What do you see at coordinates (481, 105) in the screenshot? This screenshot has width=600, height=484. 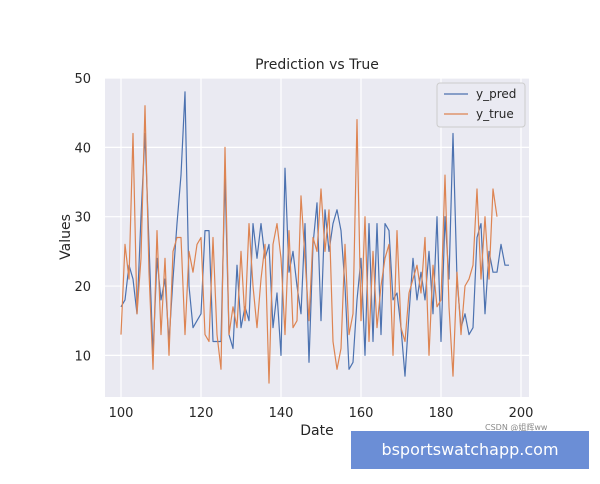 I see `legend: y_pred y_true` at bounding box center [481, 105].